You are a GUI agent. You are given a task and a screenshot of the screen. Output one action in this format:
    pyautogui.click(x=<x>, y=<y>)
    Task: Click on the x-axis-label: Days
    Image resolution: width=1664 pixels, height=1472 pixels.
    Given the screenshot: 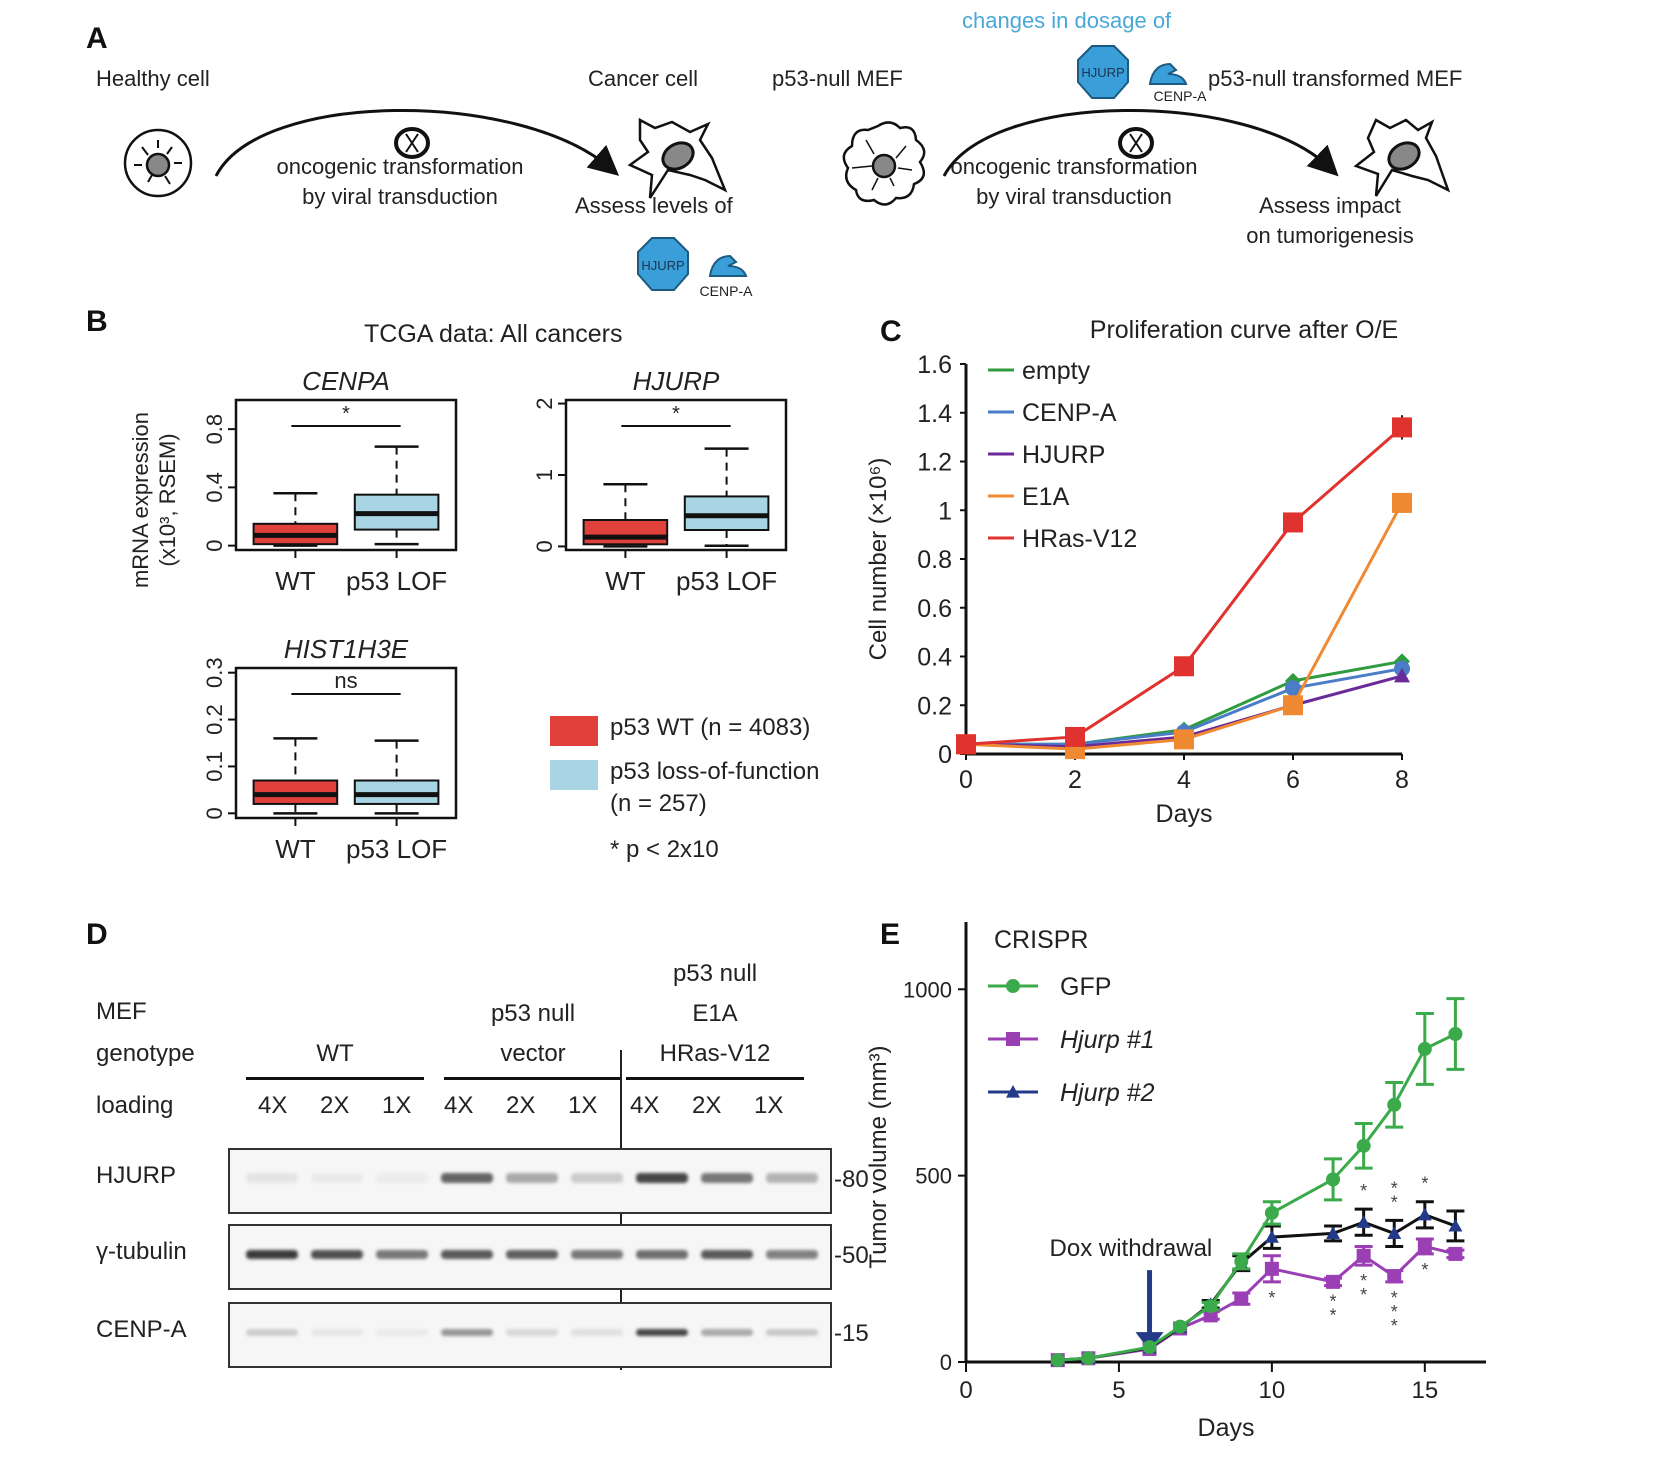 What is the action you would take?
    pyautogui.click(x=1226, y=1428)
    